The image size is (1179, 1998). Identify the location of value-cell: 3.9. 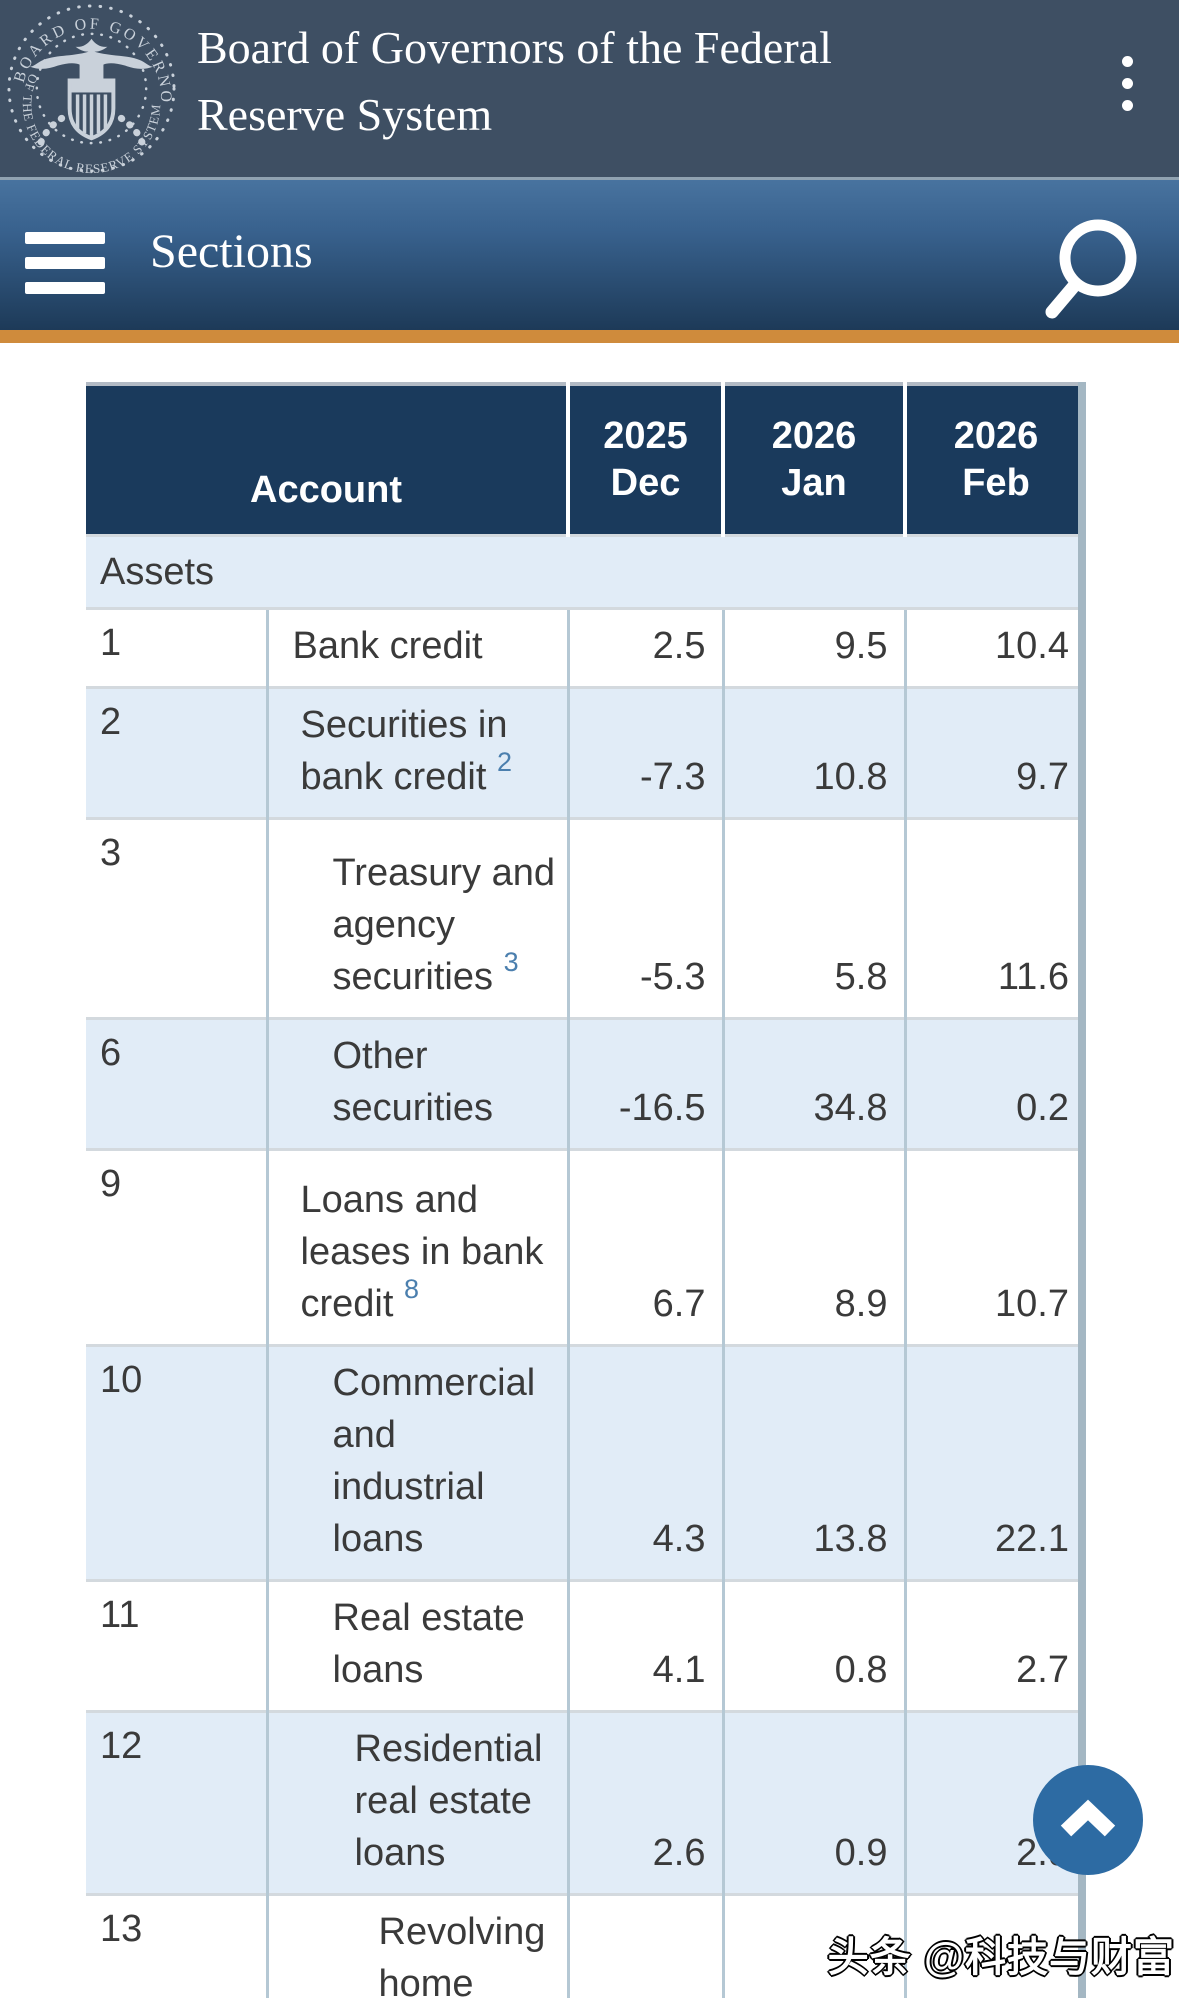
(644, 1945).